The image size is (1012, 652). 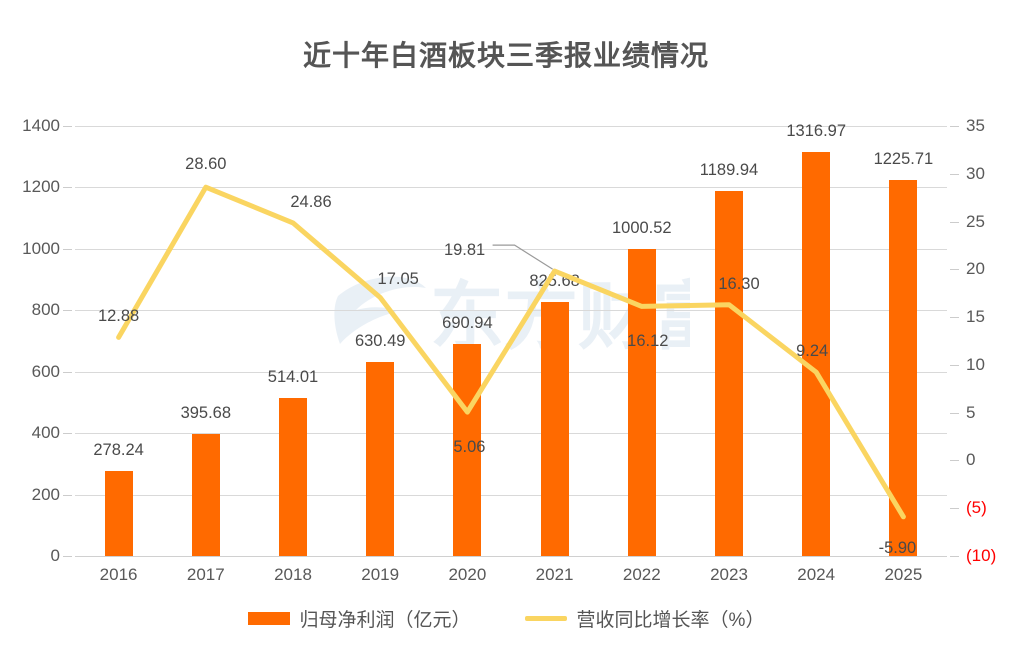 I want to click on legend-item: 营收同比增长率（%）, so click(x=644, y=618).